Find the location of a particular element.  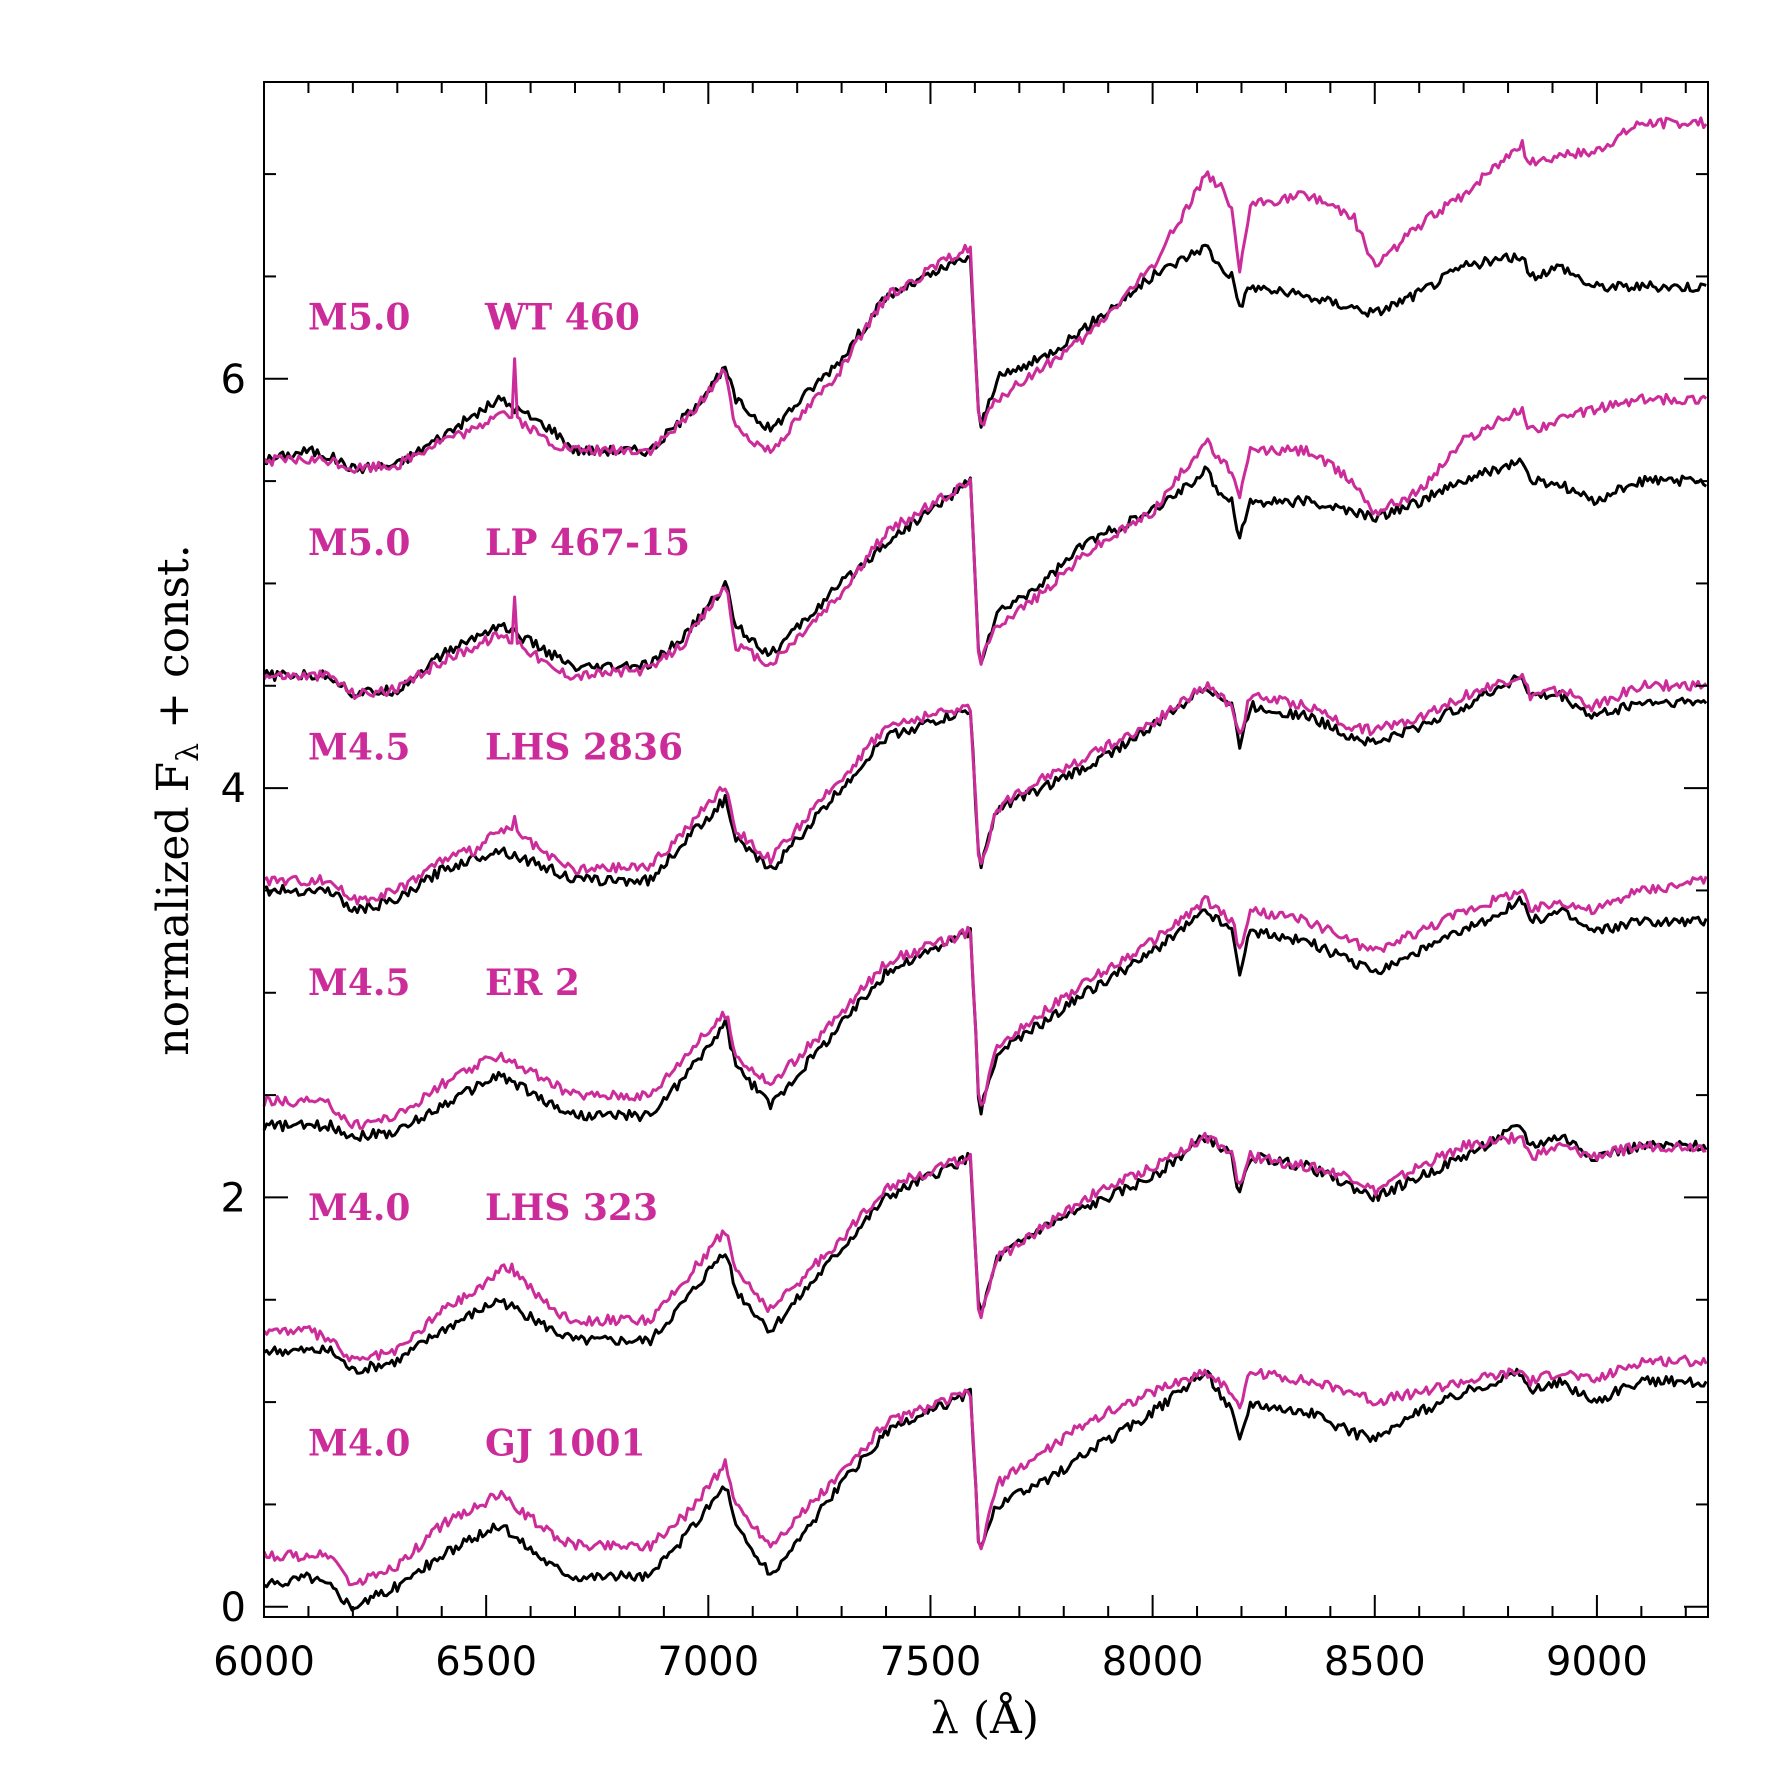

x-tick-label: 8500 is located at coordinates (1375, 1662).